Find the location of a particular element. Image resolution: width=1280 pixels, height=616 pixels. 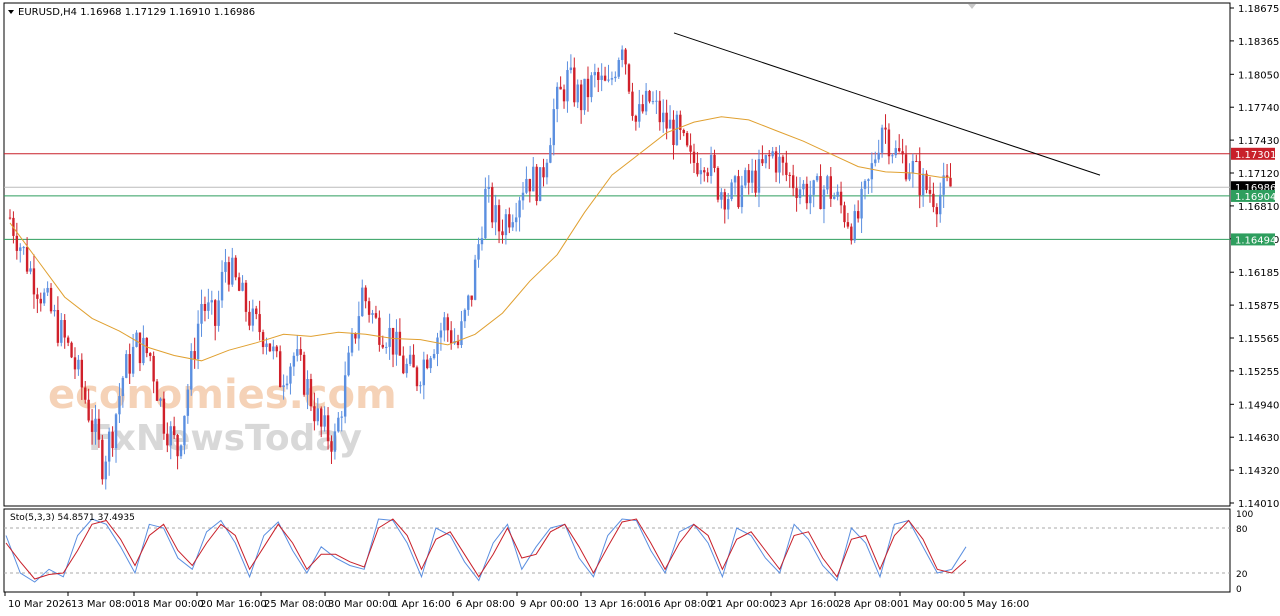

time-tick-label: 28 Apr 08:00 is located at coordinates (870, 604).